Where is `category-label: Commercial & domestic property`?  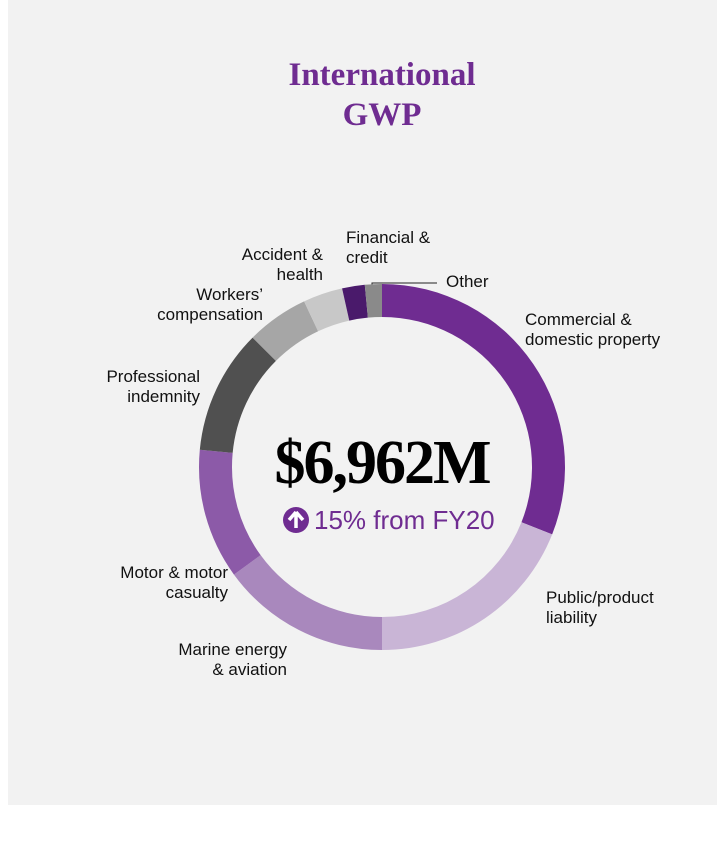 category-label: Commercial & domestic property is located at coordinates (593, 329).